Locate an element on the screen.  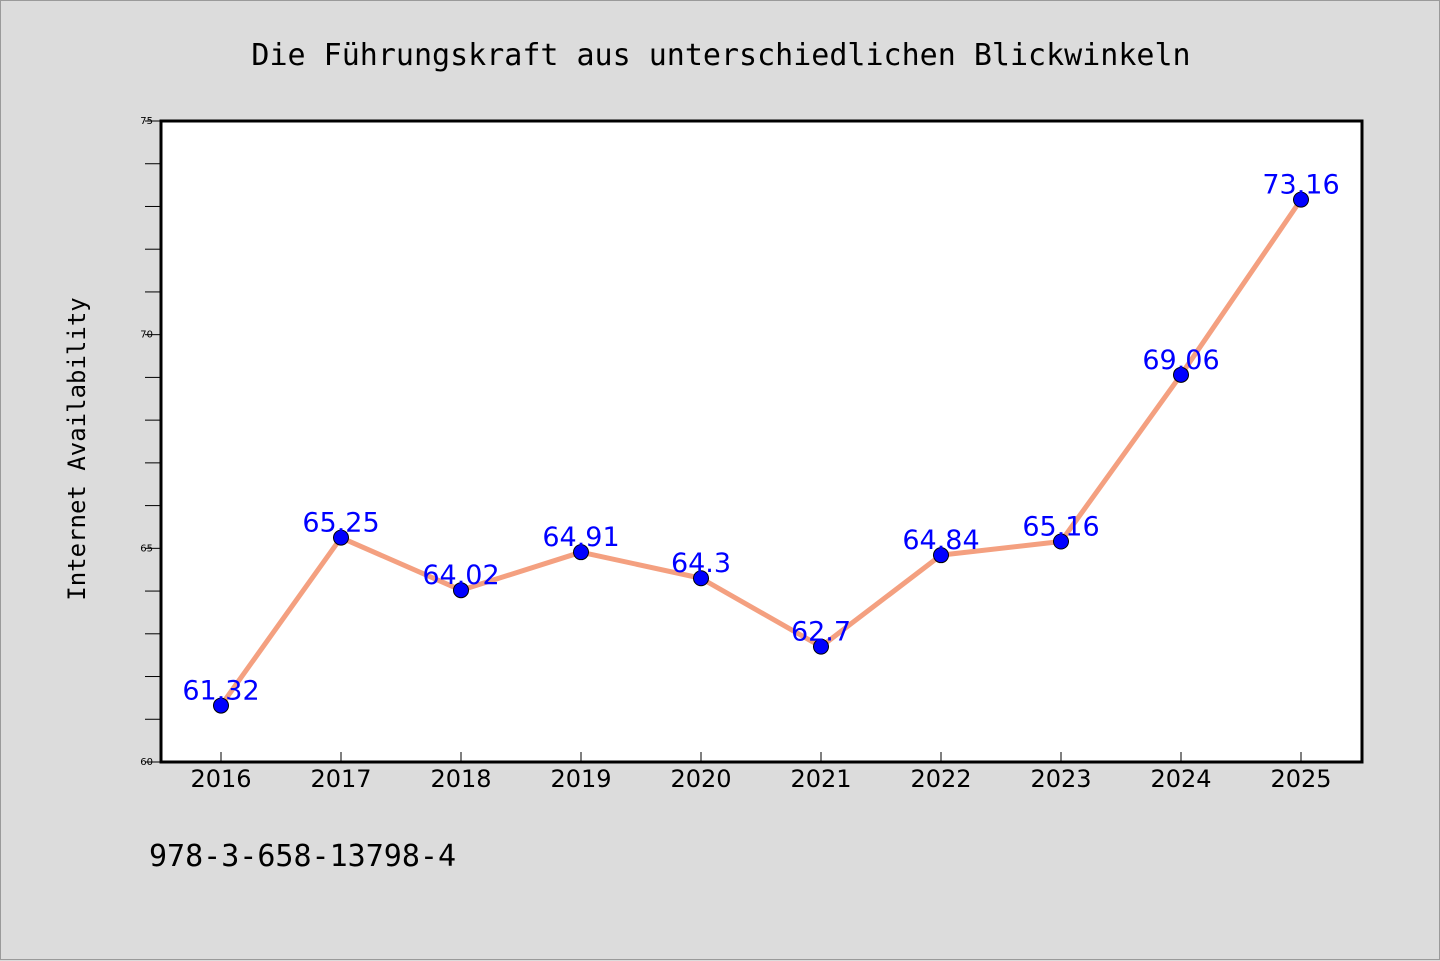
data-label: 64.3 is located at coordinates (701, 563).